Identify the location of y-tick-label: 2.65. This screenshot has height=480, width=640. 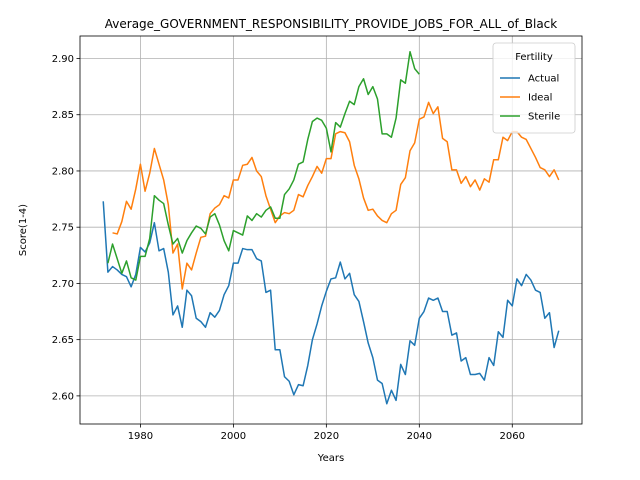
(63, 340).